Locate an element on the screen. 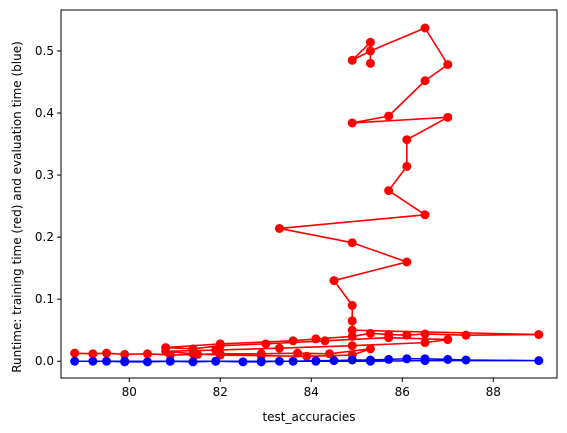 Image resolution: width=567 pixels, height=433 pixels. y-tick-label: 0.3 is located at coordinates (44, 175).